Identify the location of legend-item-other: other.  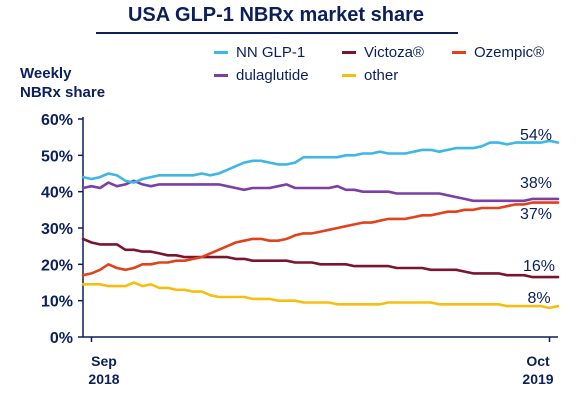
(370, 75).